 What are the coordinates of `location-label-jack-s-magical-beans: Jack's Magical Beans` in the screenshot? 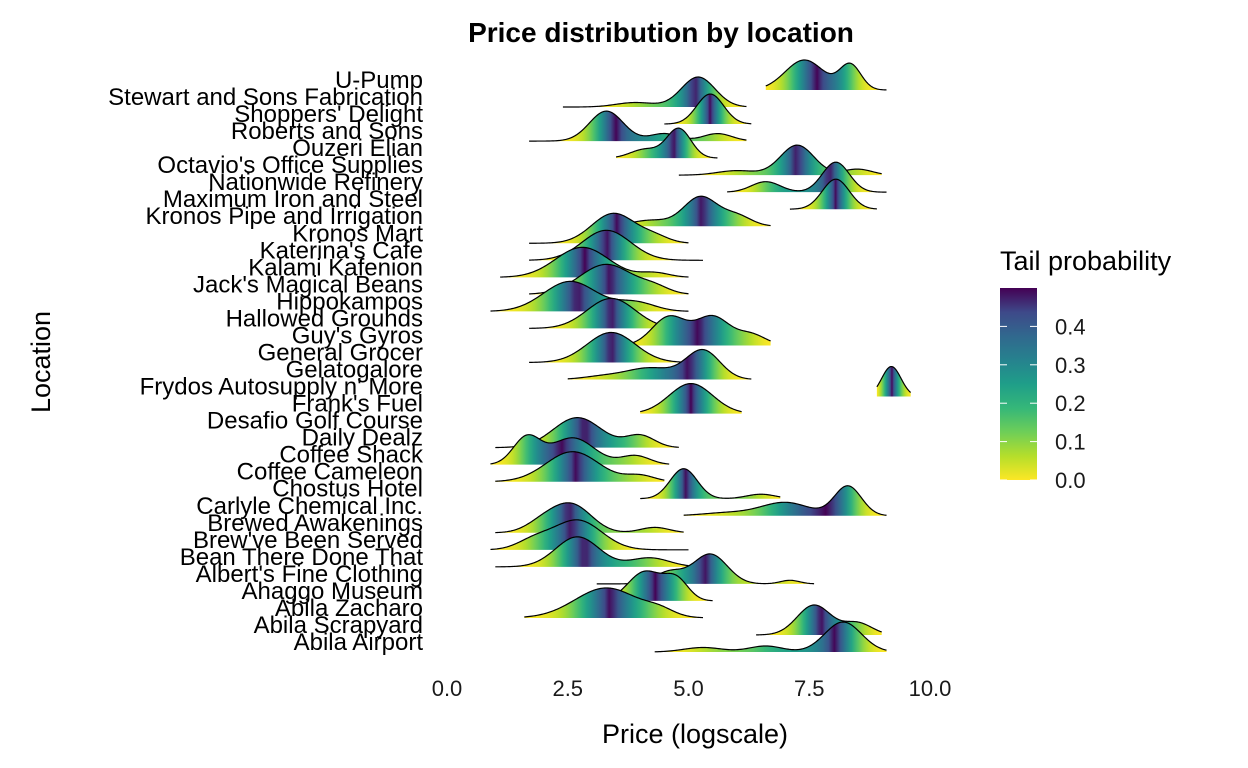 It's located at (308, 284).